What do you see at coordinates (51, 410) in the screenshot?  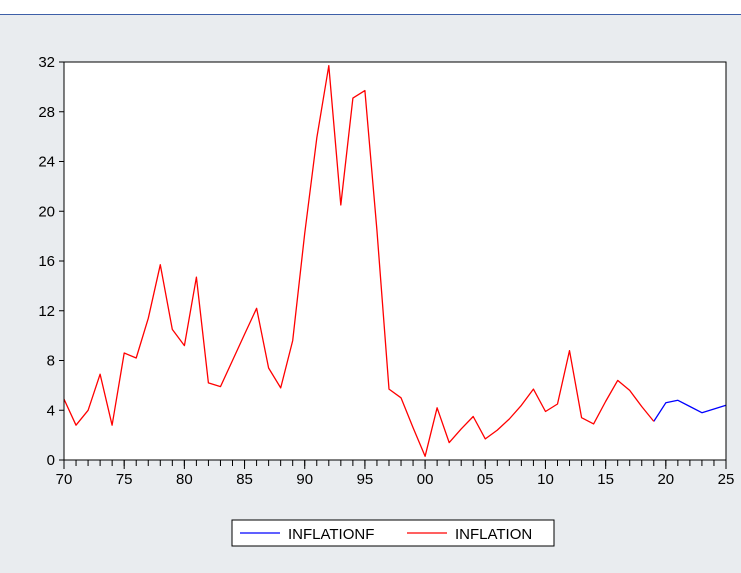 I see `y-tick-label: 4` at bounding box center [51, 410].